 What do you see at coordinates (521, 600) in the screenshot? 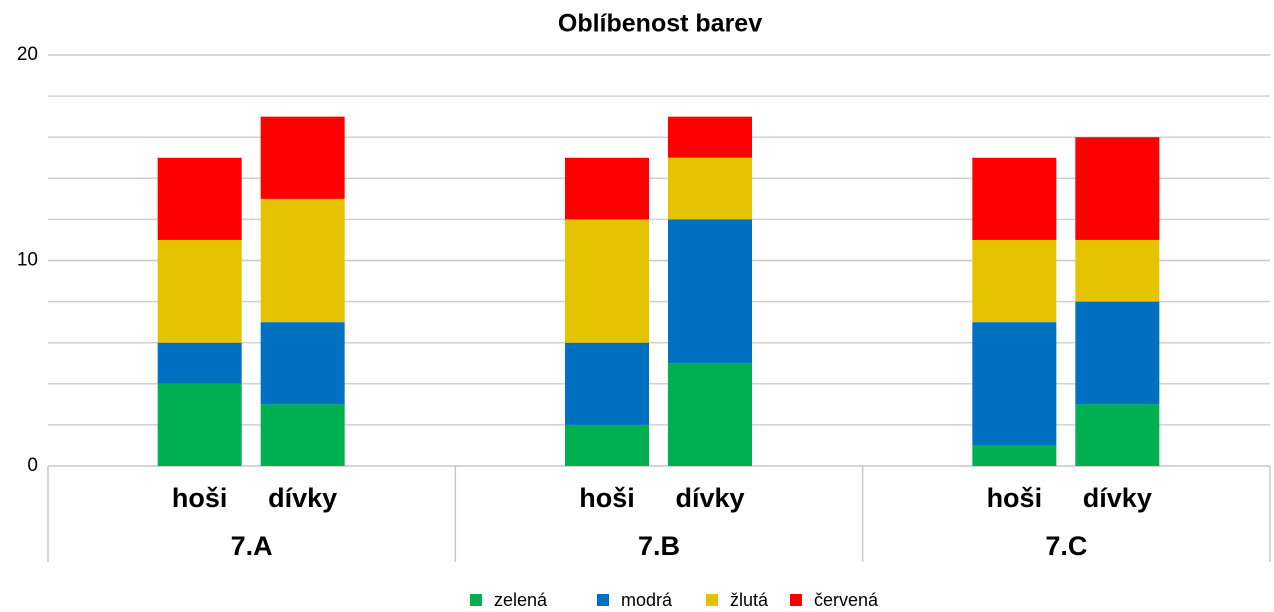
I see `legend-label: zelená` at bounding box center [521, 600].